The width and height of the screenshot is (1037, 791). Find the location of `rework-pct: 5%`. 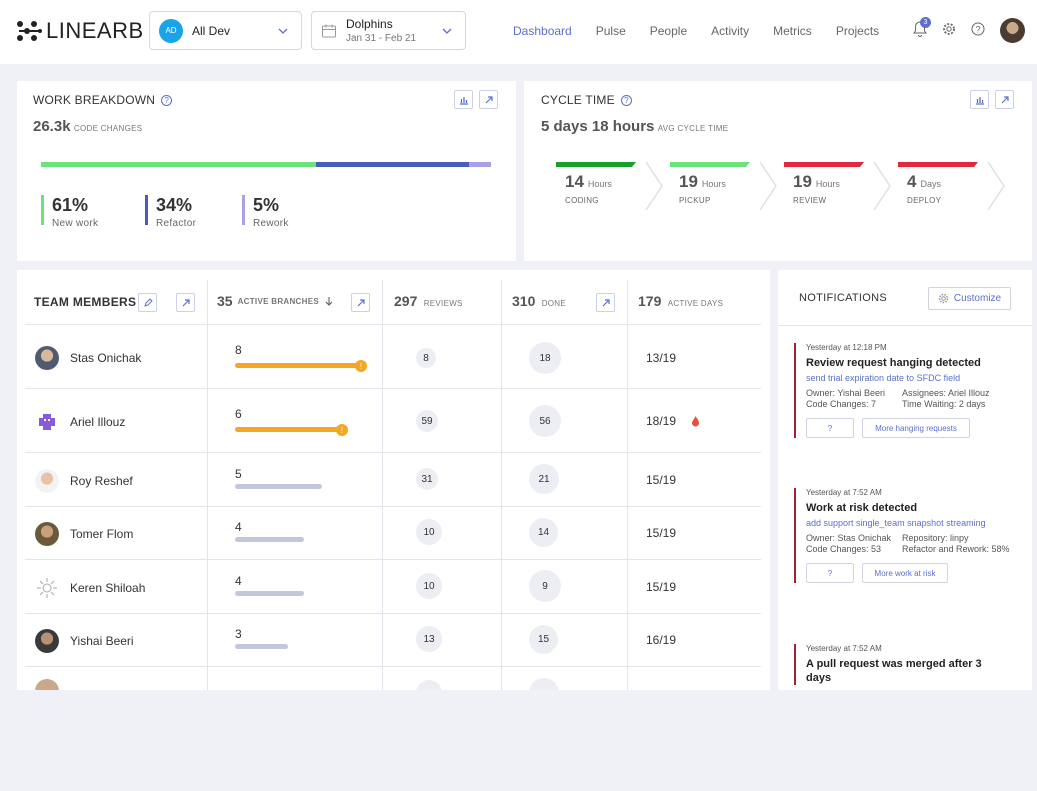

rework-pct: 5% is located at coordinates (266, 205).